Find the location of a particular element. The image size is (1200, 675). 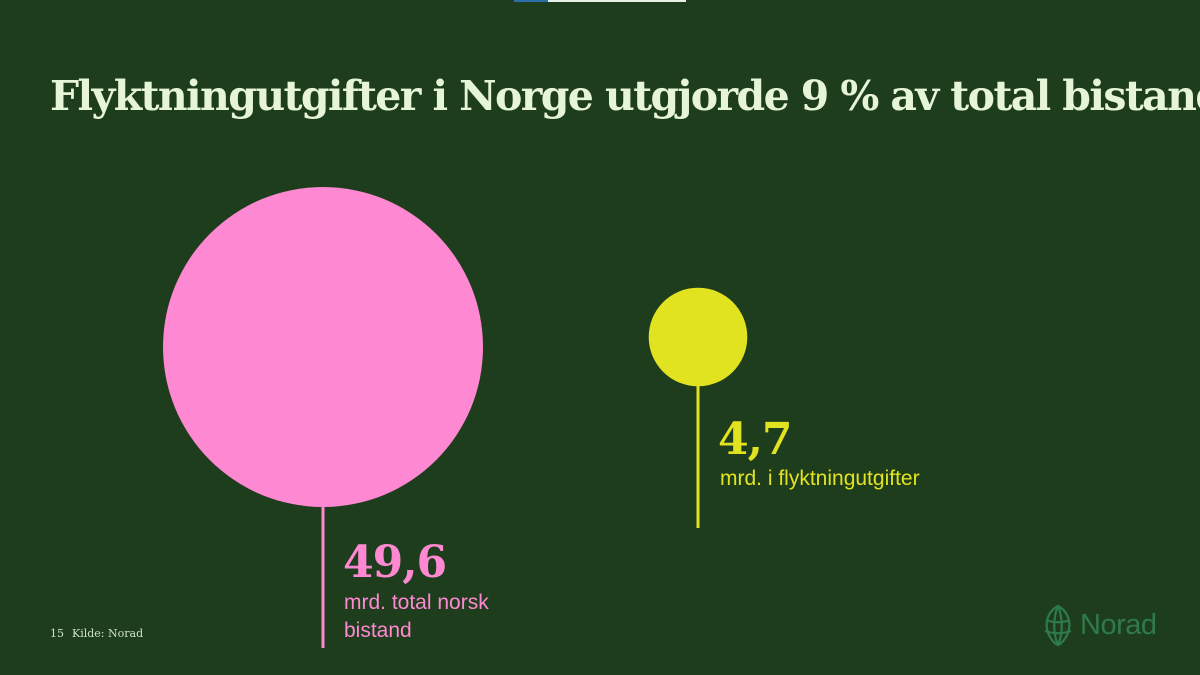

source-note: Kilde: Norad is located at coordinates (108, 633).